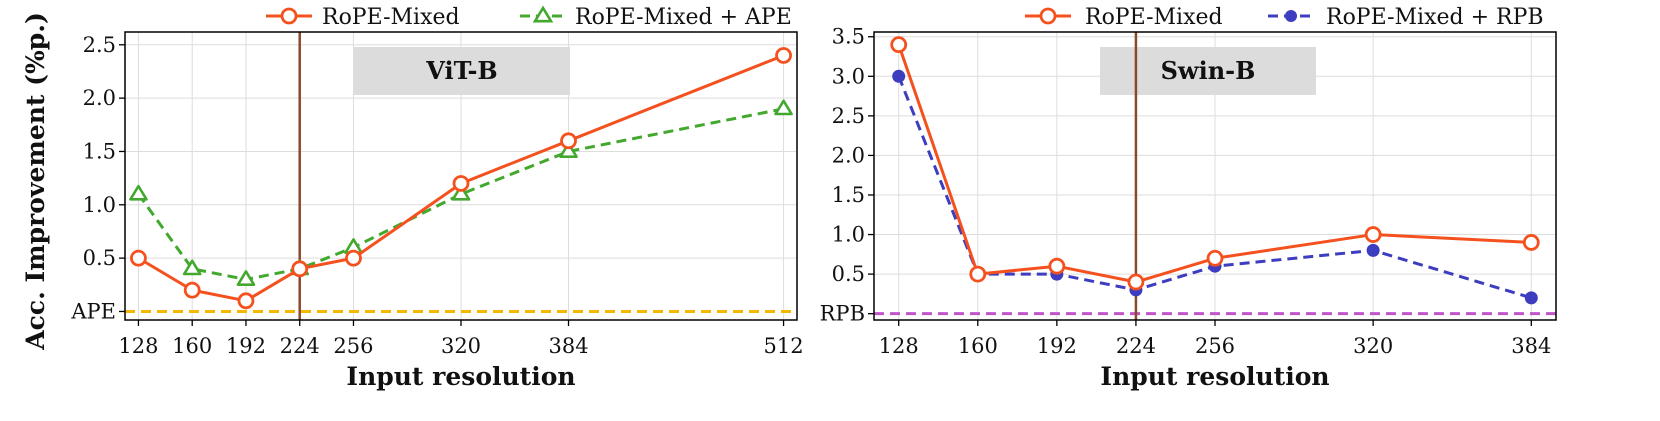  Describe the element at coordinates (1435, 17) in the screenshot. I see `legend-label-2: RoPE-Mixed + RPB` at that location.